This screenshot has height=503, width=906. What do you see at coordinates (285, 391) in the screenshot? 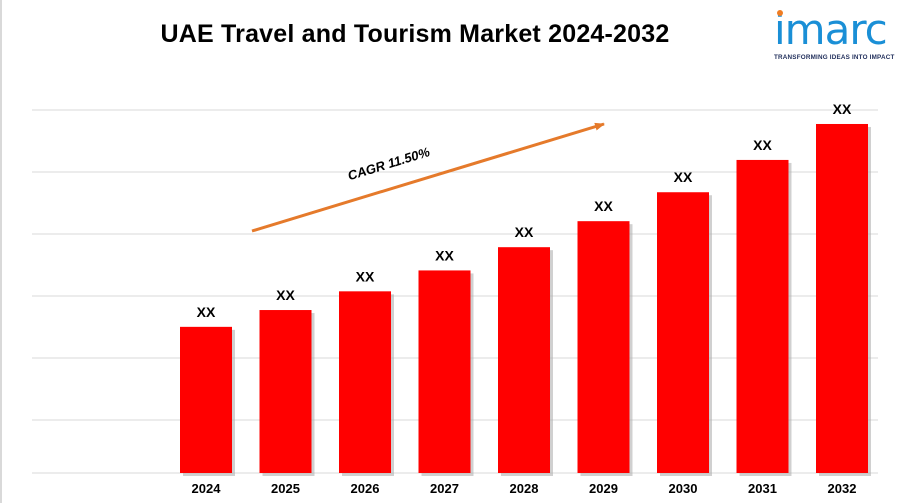
I see `bar-2025` at bounding box center [285, 391].